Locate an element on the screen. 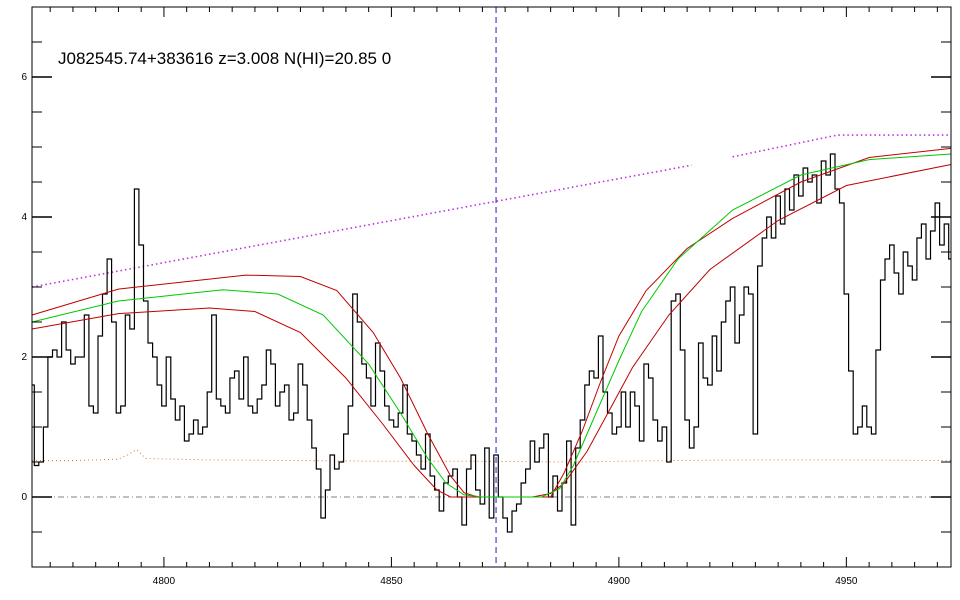 Image resolution: width=960 pixels, height=600 pixels. x-tick-label: 4800 is located at coordinates (164, 581).